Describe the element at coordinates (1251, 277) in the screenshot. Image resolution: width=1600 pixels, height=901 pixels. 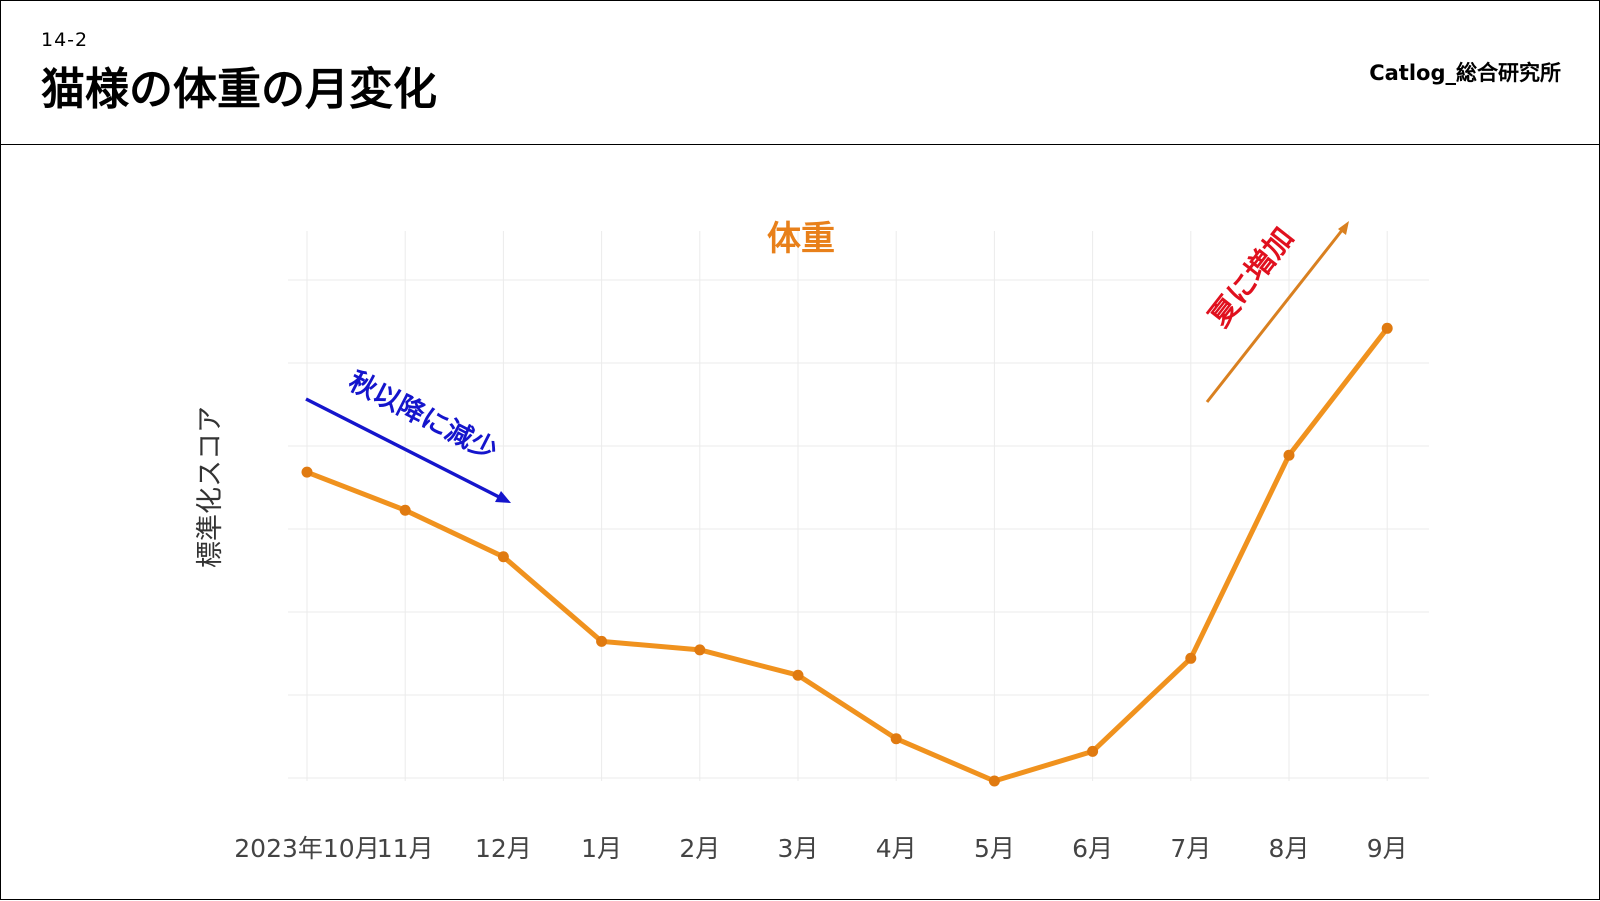
I see `increase-annotation-label: 夏に増加` at that location.